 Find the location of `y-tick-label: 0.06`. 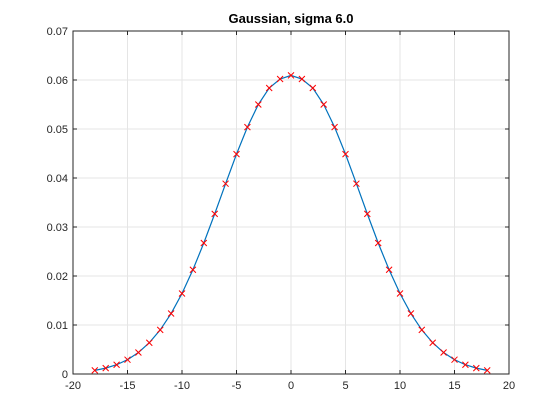

y-tick-label: 0.06 is located at coordinates (57, 81).